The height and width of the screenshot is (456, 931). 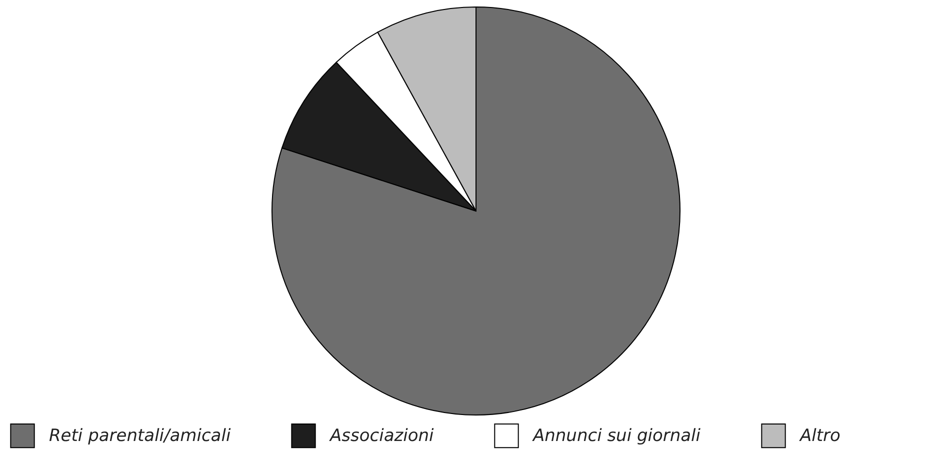 What do you see at coordinates (616, 436) in the screenshot?
I see `legend-label: Annunci sui giornali` at bounding box center [616, 436].